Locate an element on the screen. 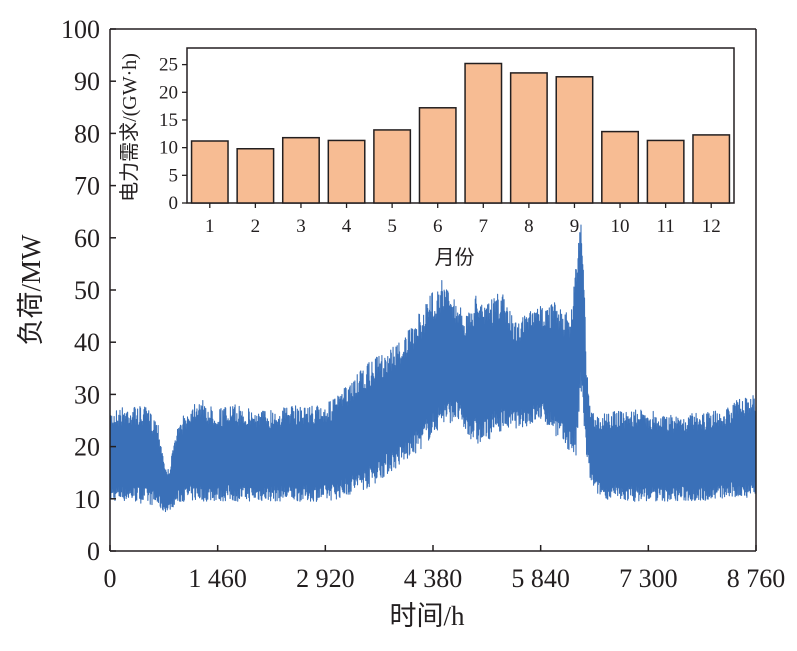 The width and height of the screenshot is (797, 651). inset-x-tick-label: 3 is located at coordinates (301, 226).